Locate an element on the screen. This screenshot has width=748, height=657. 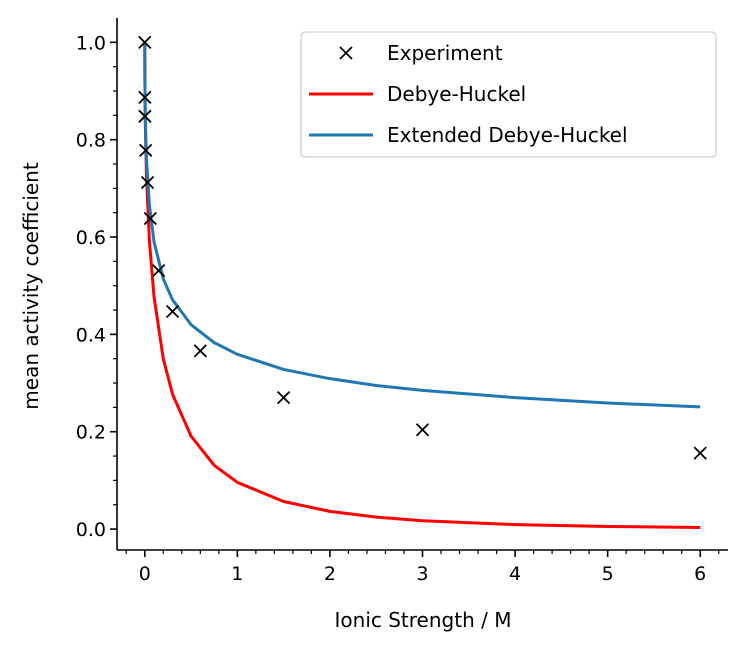
x-tick-label: 0 is located at coordinates (145, 574).